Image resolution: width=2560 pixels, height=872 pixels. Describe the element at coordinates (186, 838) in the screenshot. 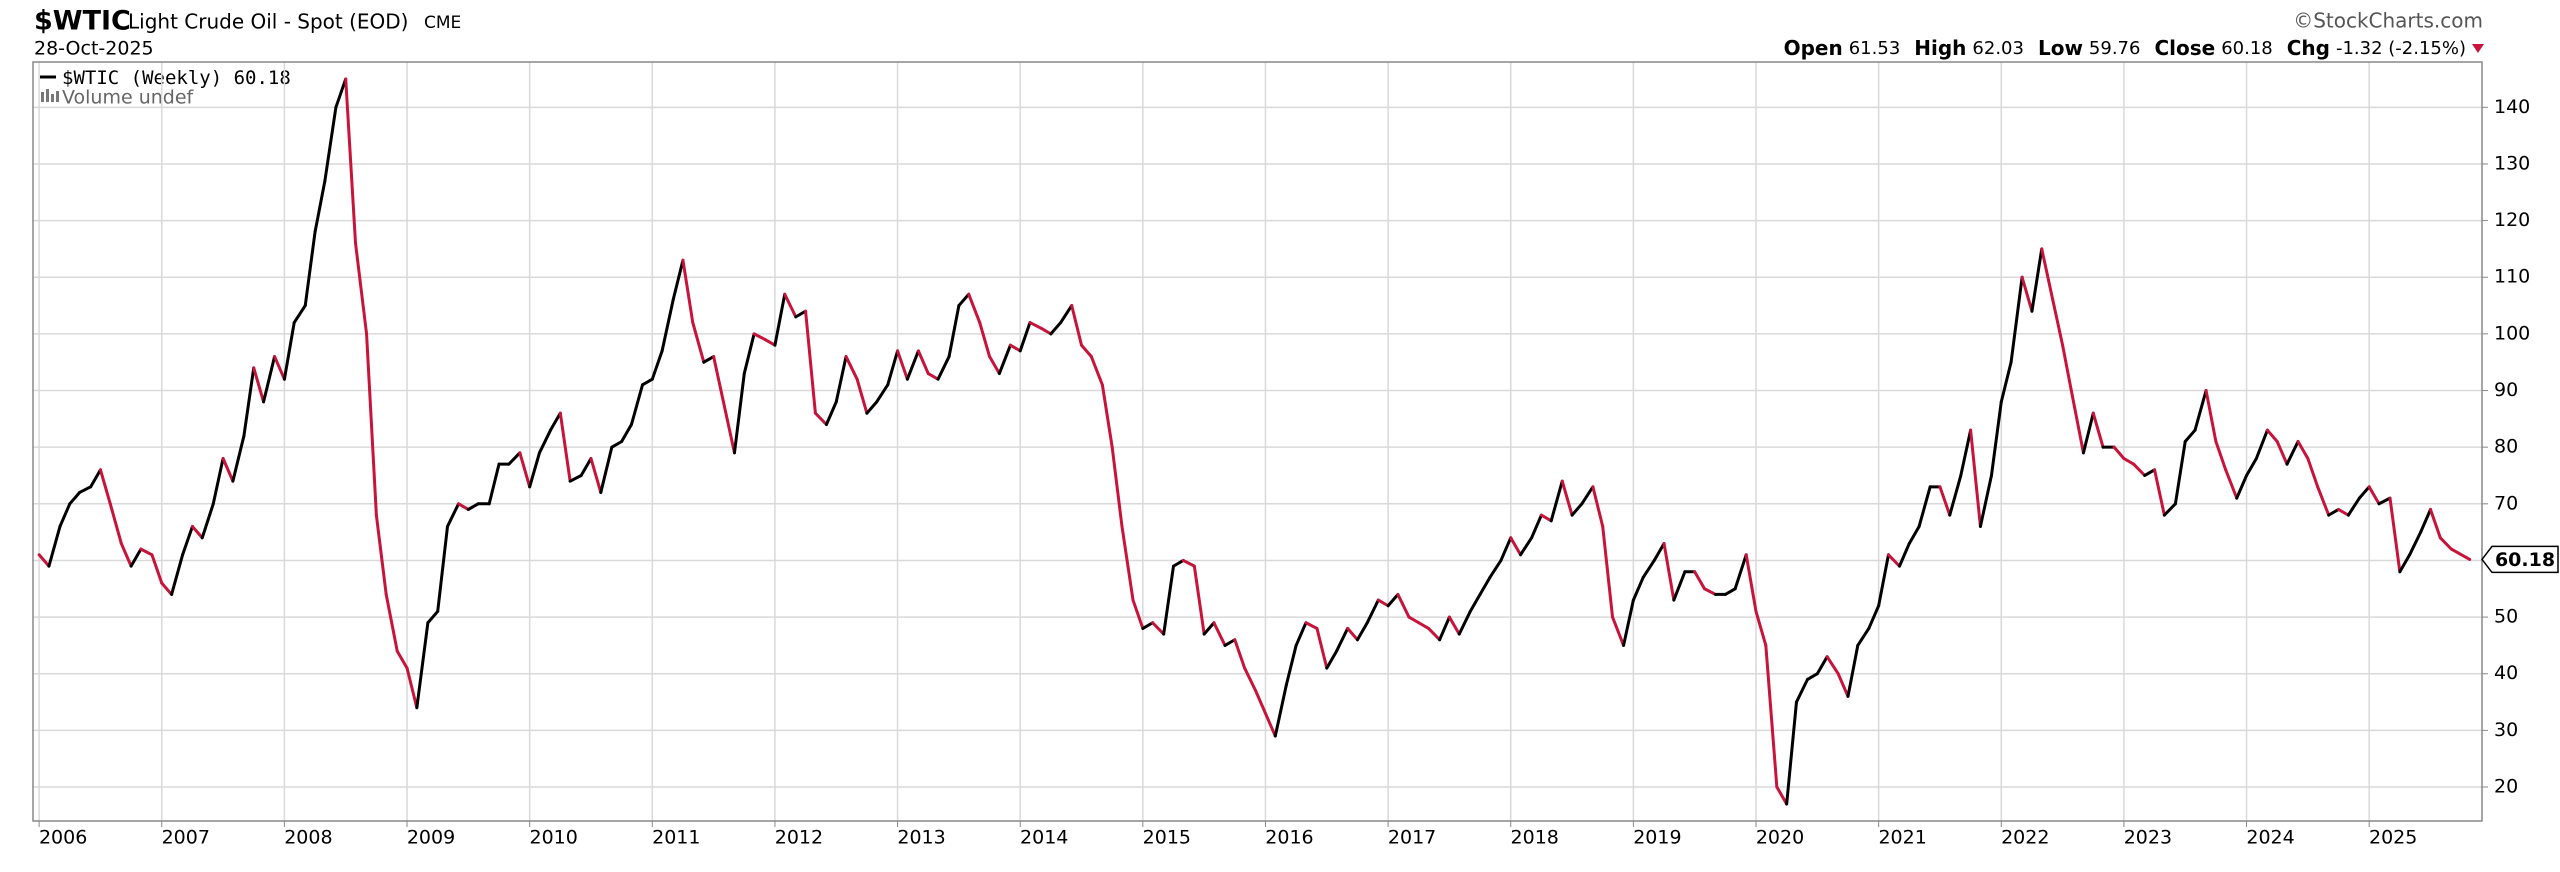

I see `x-tick-label: 2007` at that location.